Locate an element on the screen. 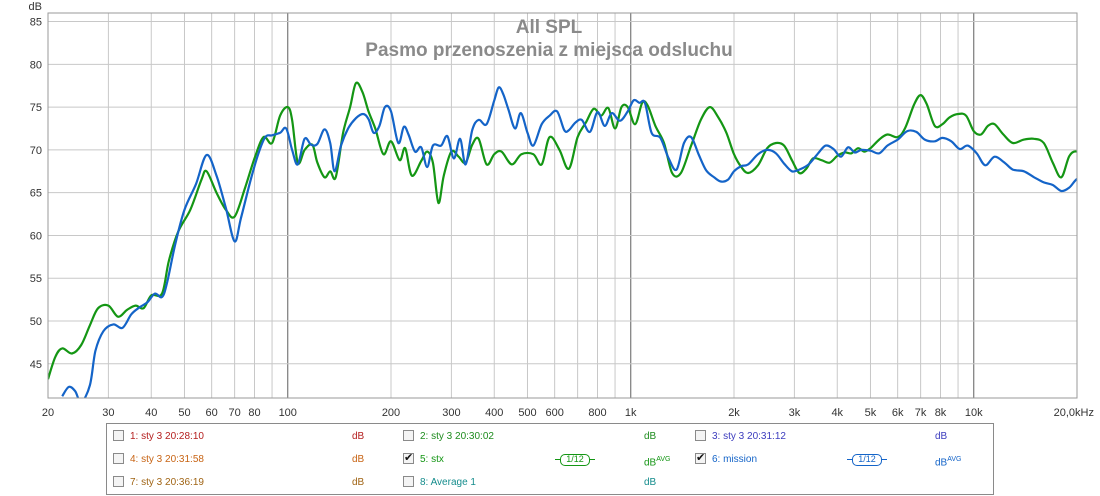  x-tick-label: 200 is located at coordinates (391, 413).